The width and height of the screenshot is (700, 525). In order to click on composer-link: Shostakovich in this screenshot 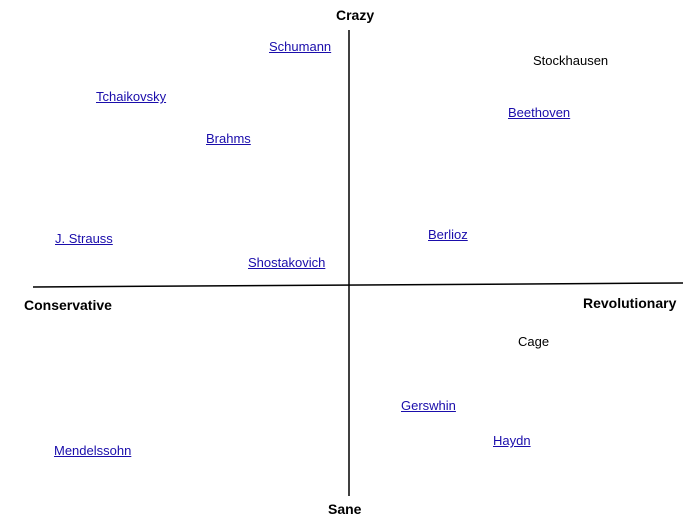, I will do `click(287, 262)`.